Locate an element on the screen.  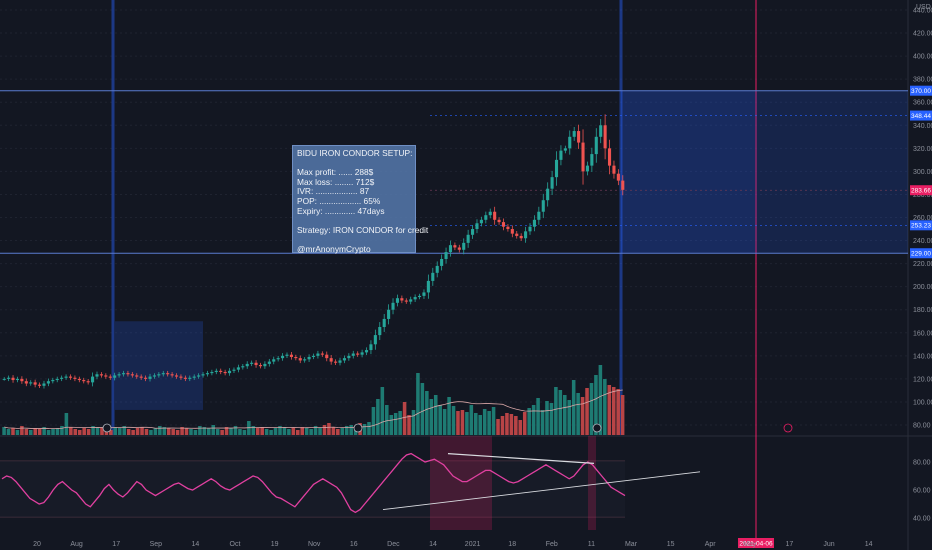
price-tag is located at coordinates (921, 253).